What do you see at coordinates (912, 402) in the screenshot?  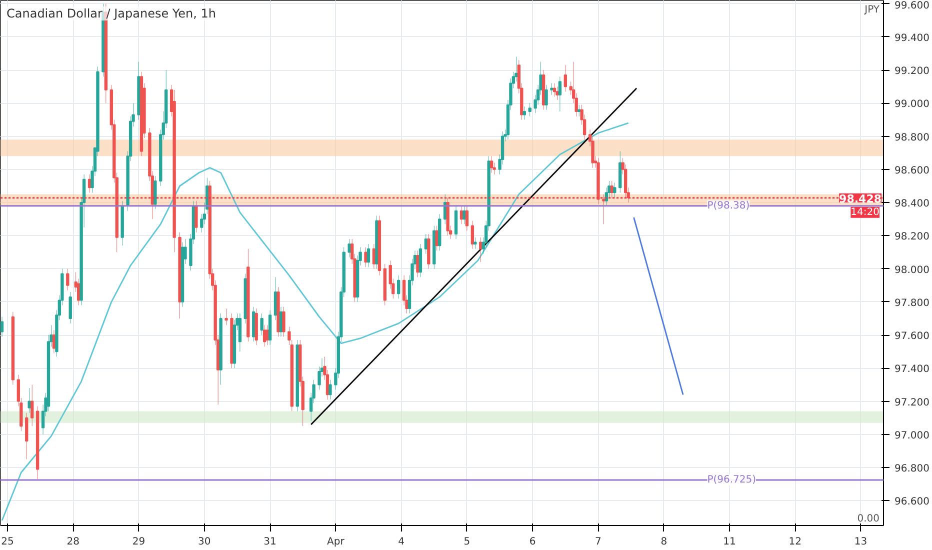 I see `y-tick-label: 97.200` at bounding box center [912, 402].